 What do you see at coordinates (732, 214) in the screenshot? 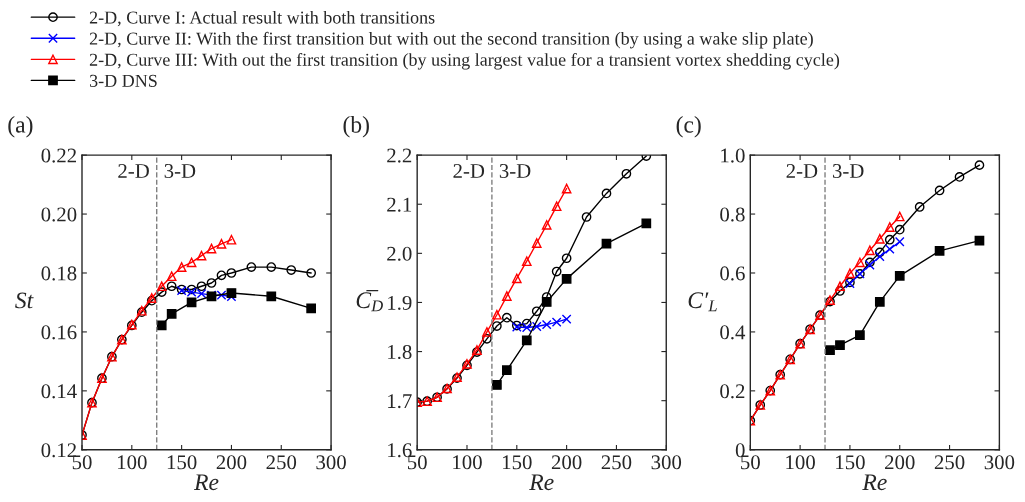
I see `y-tick-label: 0.8` at bounding box center [732, 214].